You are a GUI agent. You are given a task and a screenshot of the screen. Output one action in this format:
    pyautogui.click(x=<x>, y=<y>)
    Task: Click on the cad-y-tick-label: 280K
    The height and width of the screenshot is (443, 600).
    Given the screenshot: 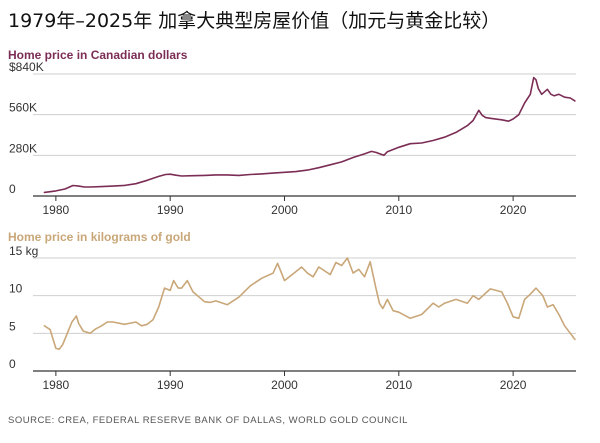 What is the action you would take?
    pyautogui.click(x=23, y=148)
    